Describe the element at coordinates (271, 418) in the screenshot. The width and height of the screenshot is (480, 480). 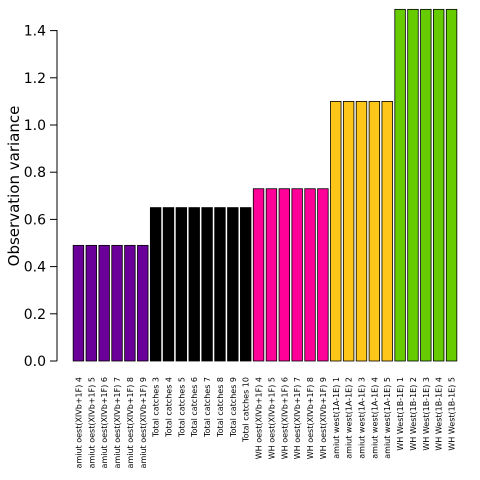
I see `x-tick-label: WH oest(XIVb+1F) 5` at that location.